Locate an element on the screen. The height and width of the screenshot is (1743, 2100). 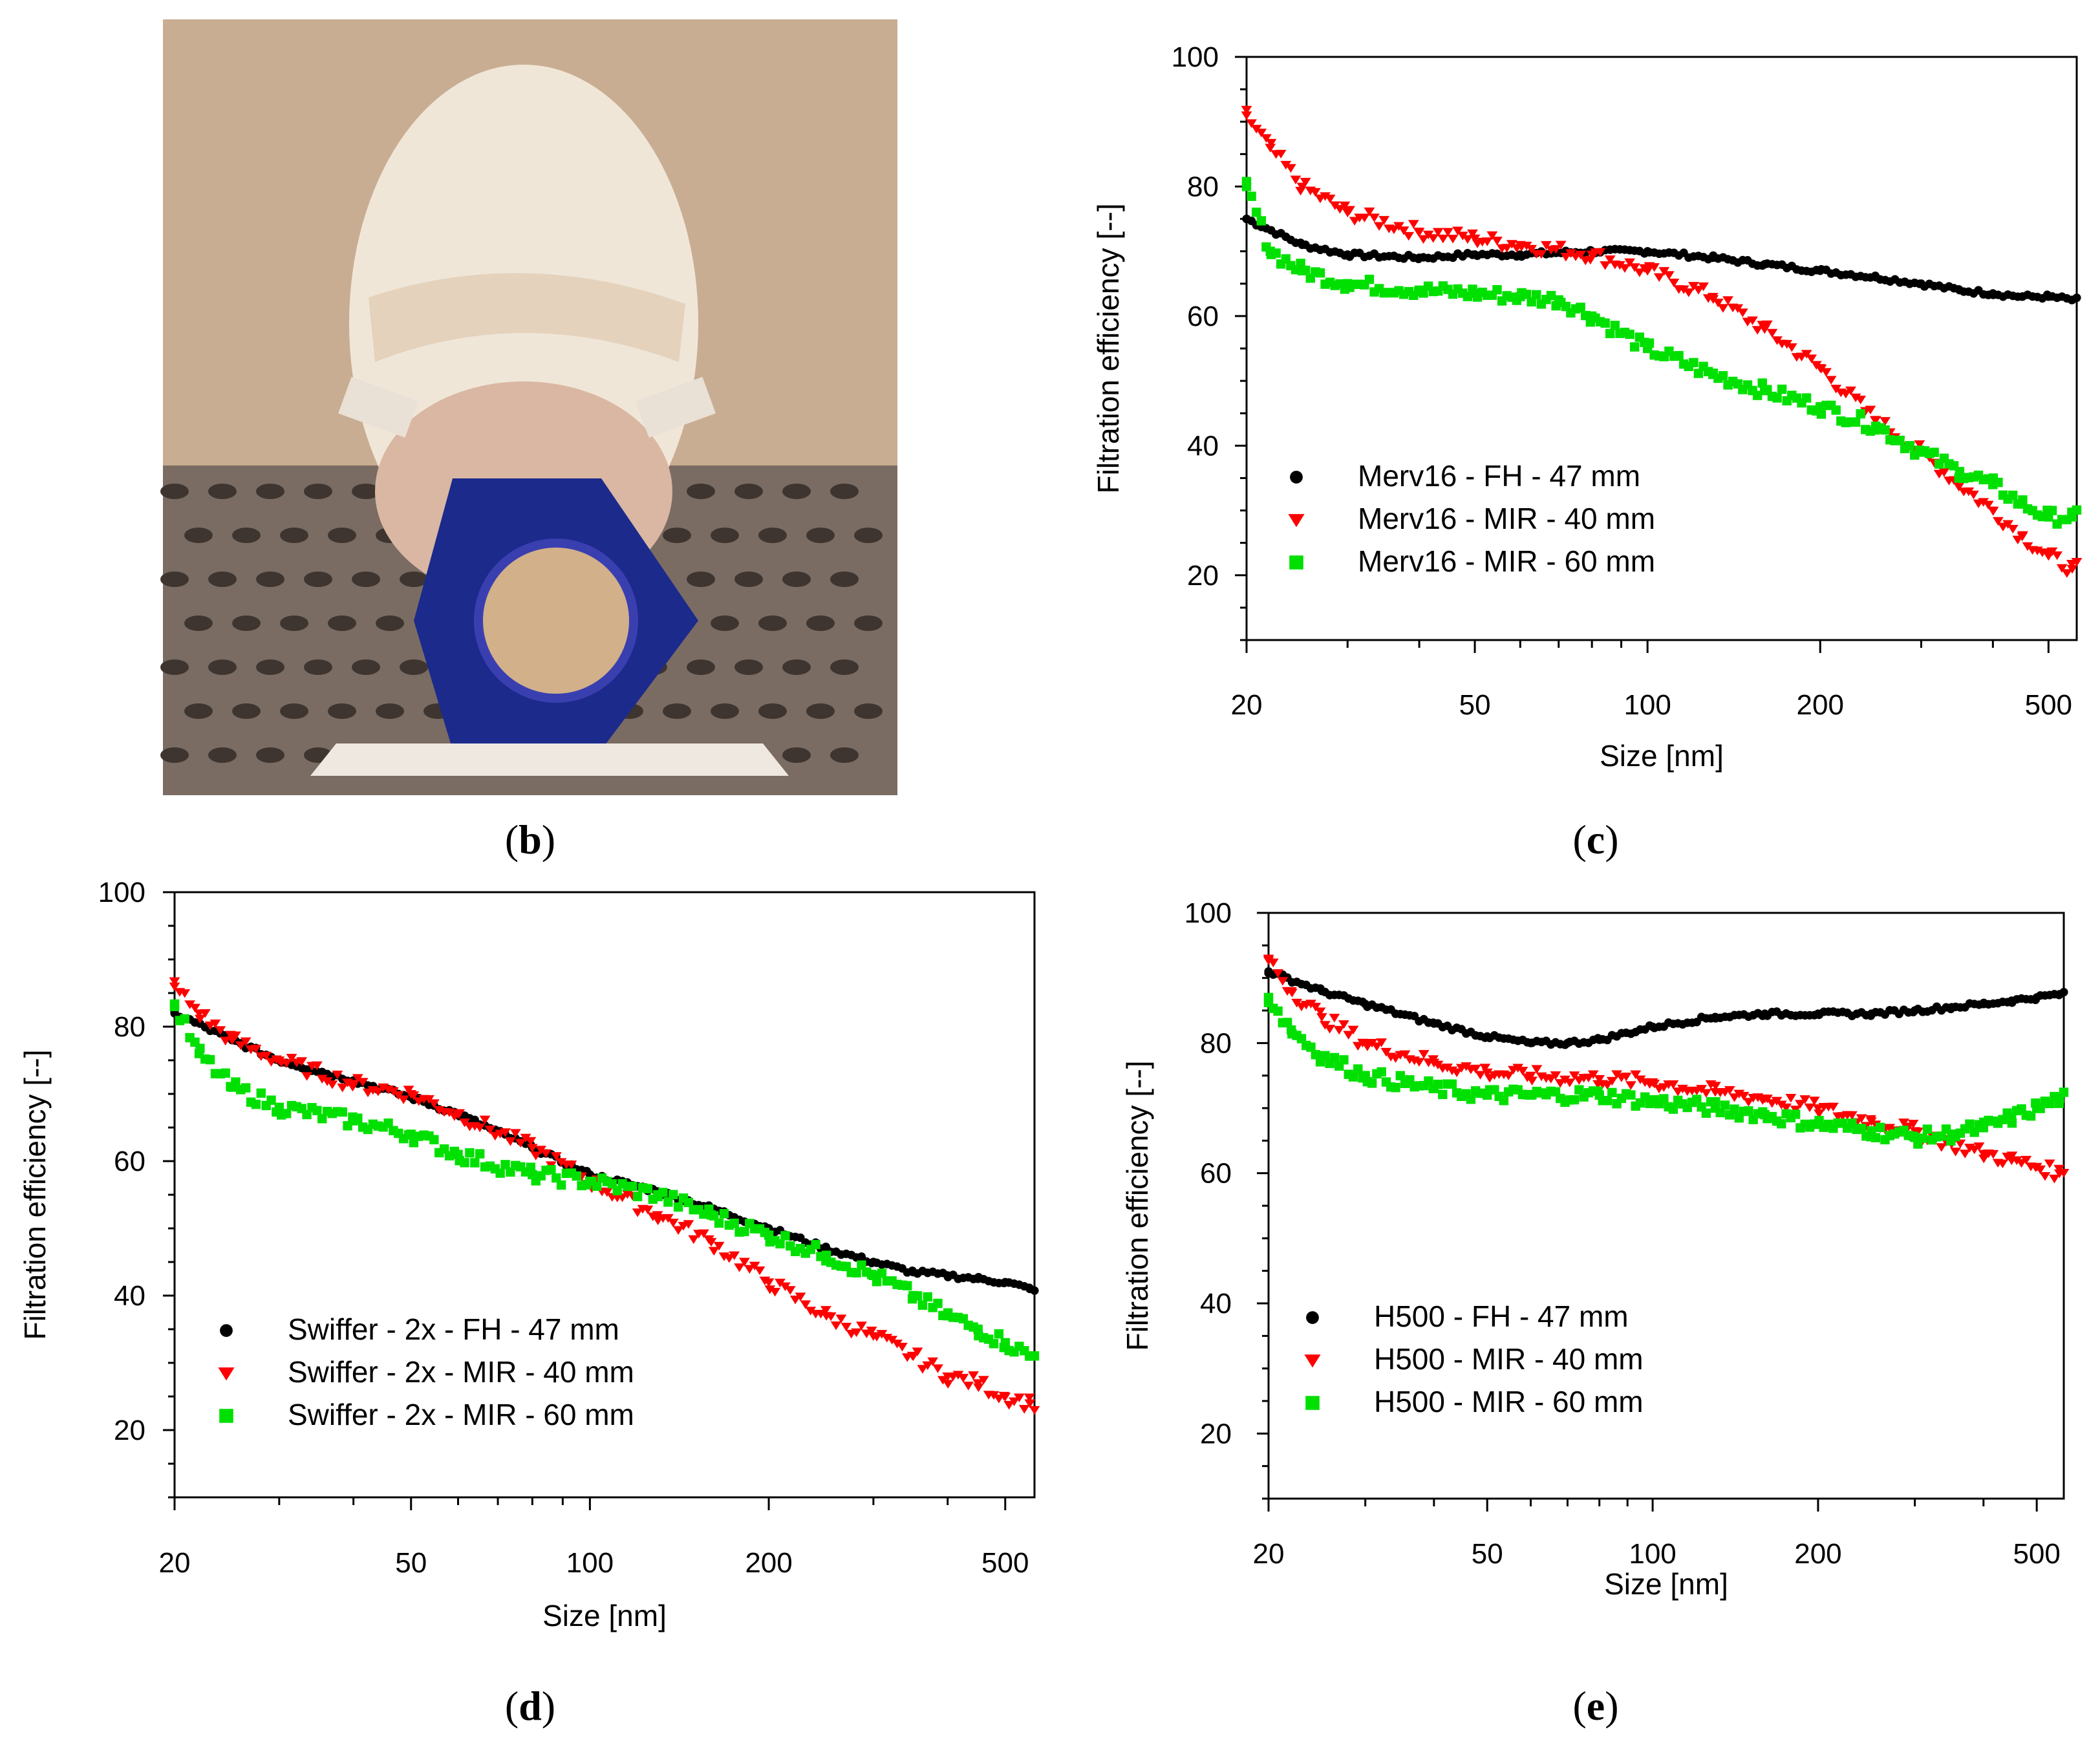
legend-entry: Swiffer - 2x - FH - 47 mm is located at coordinates (453, 1329).